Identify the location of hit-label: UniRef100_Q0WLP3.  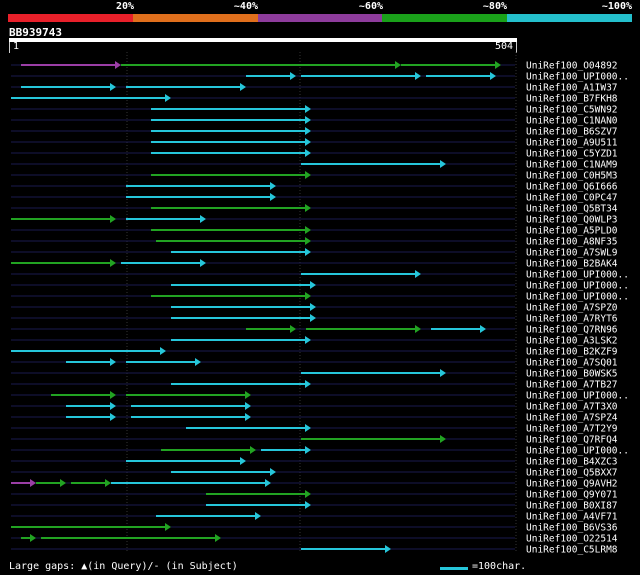
(572, 220).